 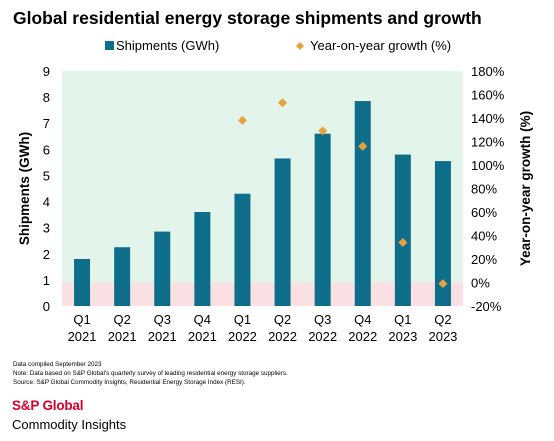 I want to click on y-tick-label: 8, so click(x=46, y=97).